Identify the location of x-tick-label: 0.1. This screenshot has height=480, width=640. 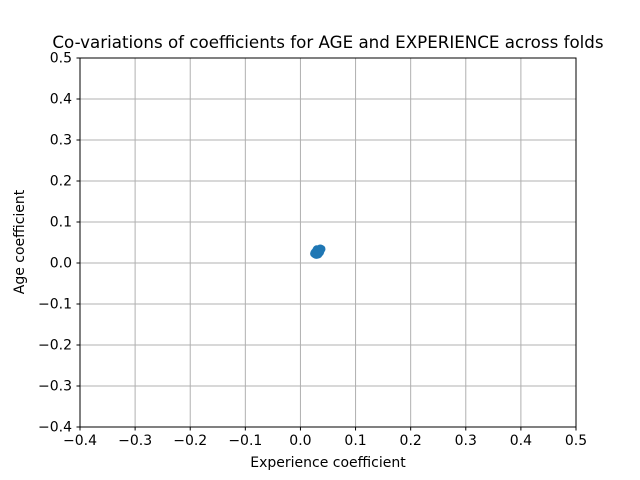
(355, 441).